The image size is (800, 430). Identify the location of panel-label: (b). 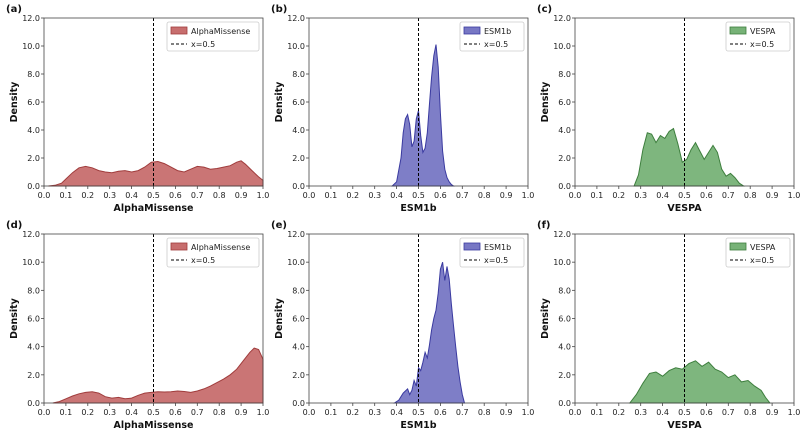
(279, 9).